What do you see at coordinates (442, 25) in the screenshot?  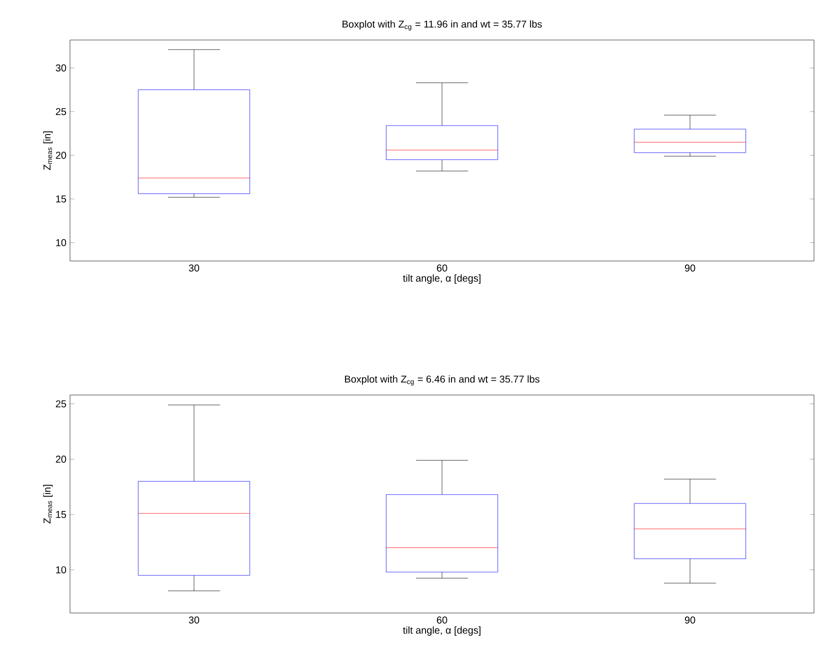 I see `chart-title: Boxplot with Z$_{cg}$ = 11.96 in and wt = 35.77 lbs` at bounding box center [442, 25].